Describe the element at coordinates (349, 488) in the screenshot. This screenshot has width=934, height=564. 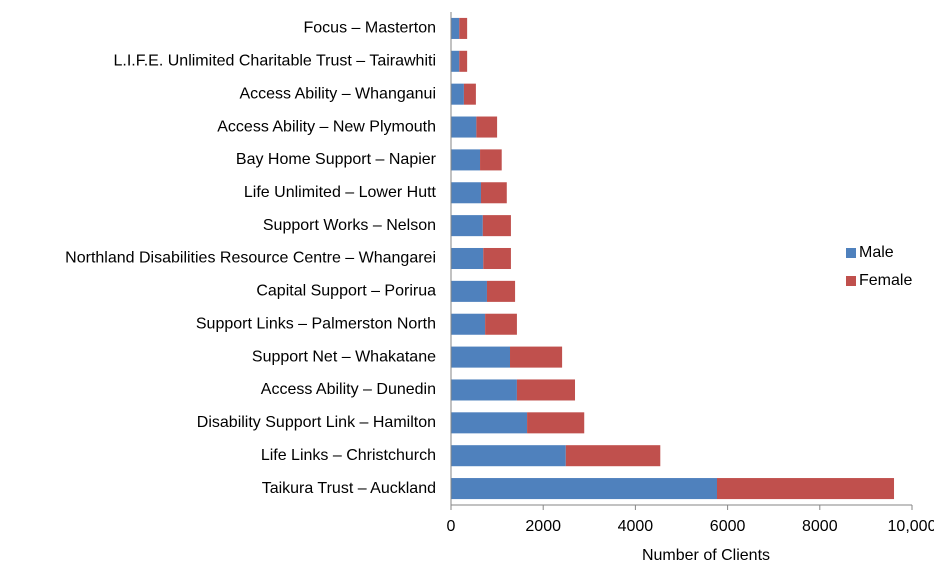
I see `y-tick-label: Taikura Trust – Auckland` at that location.